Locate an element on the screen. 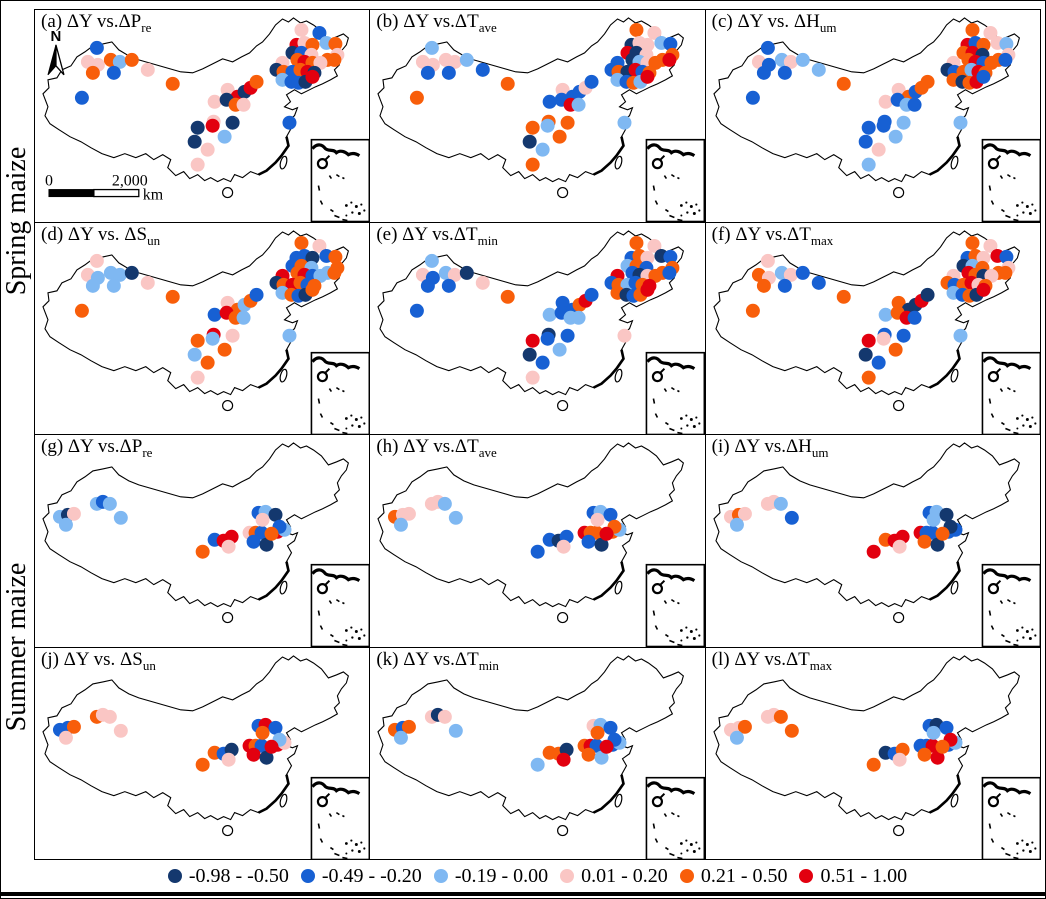  legend-label: -0.49 - -0.20 is located at coordinates (371, 875).